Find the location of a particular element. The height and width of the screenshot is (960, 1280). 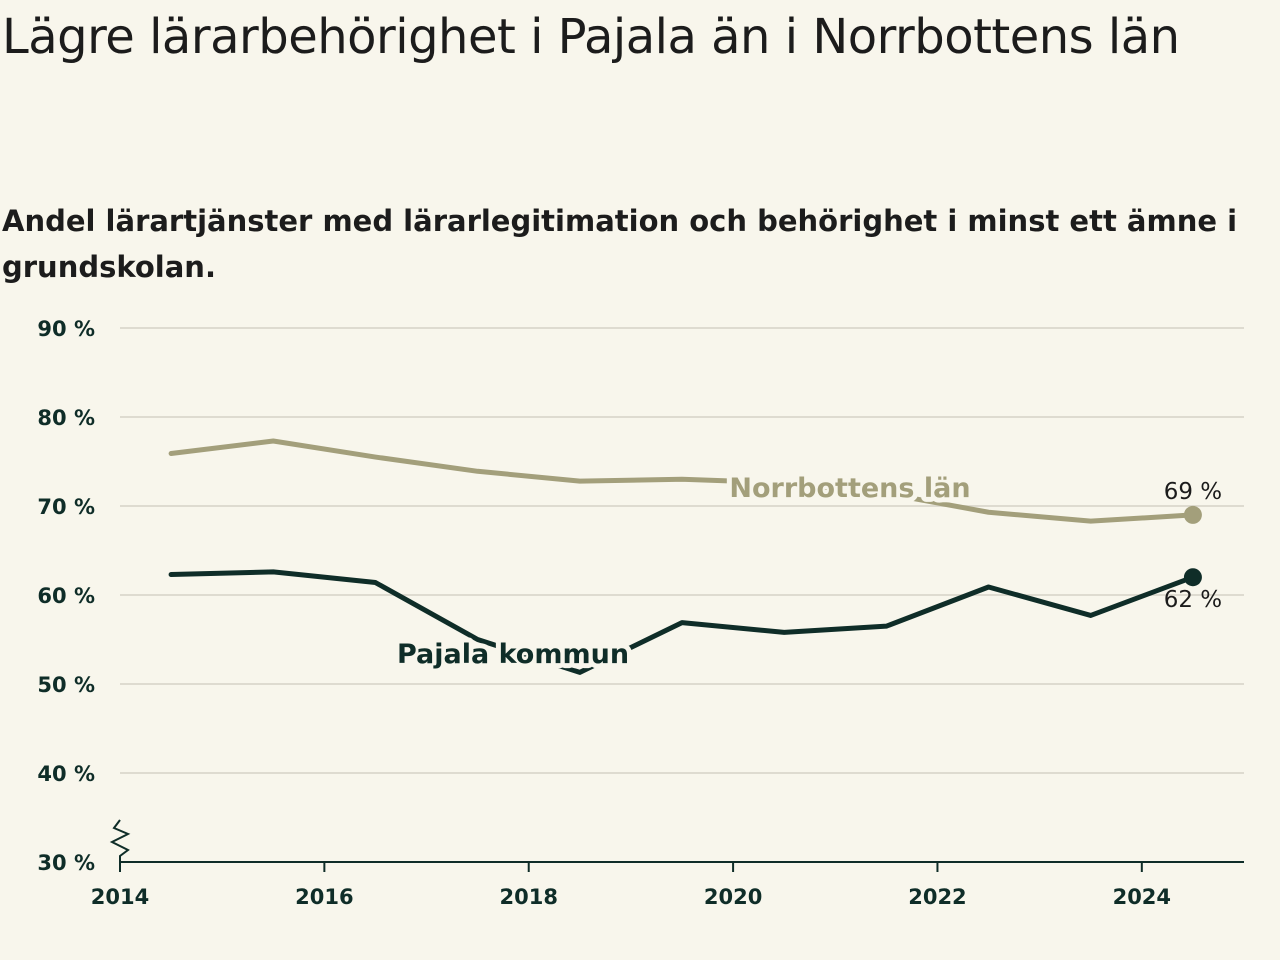

y-tick-label: 40 % is located at coordinates (66, 774).